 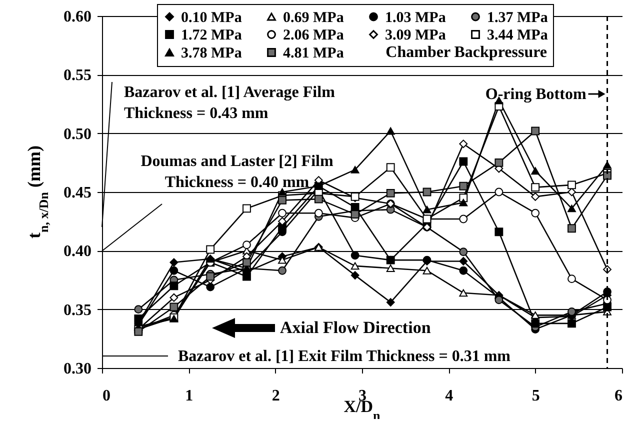 What do you see at coordinates (78, 193) in the screenshot?
I see `y-tick-label: 0.45` at bounding box center [78, 193].